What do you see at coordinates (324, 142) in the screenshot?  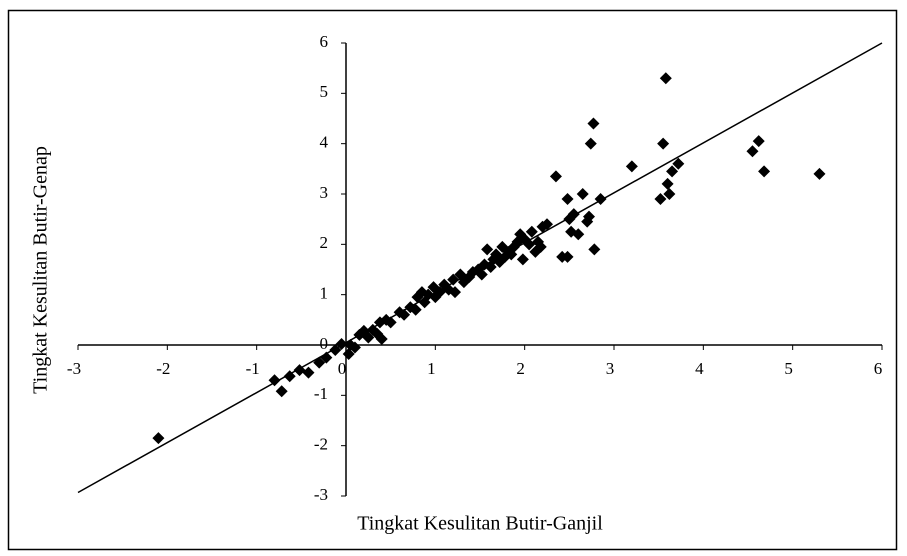 I see `y-tick-label: 4` at bounding box center [324, 142].